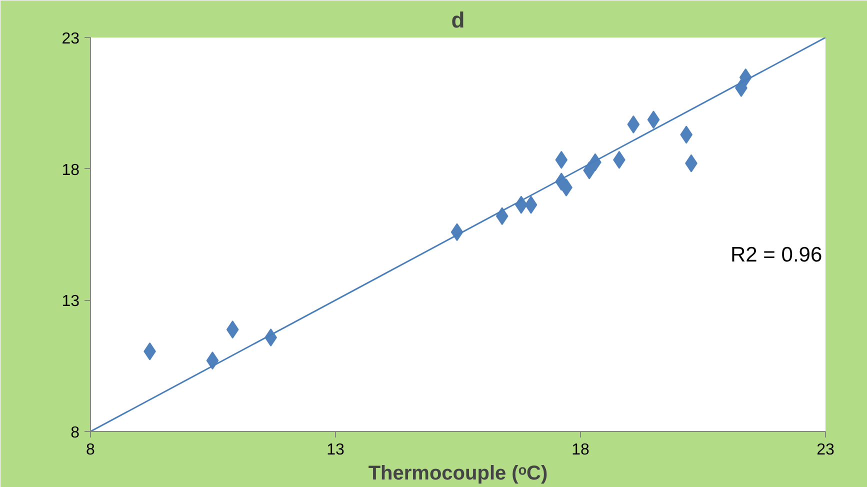 The image size is (867, 487). What do you see at coordinates (825, 450) in the screenshot?
I see `x-tick-label: 23` at bounding box center [825, 450].